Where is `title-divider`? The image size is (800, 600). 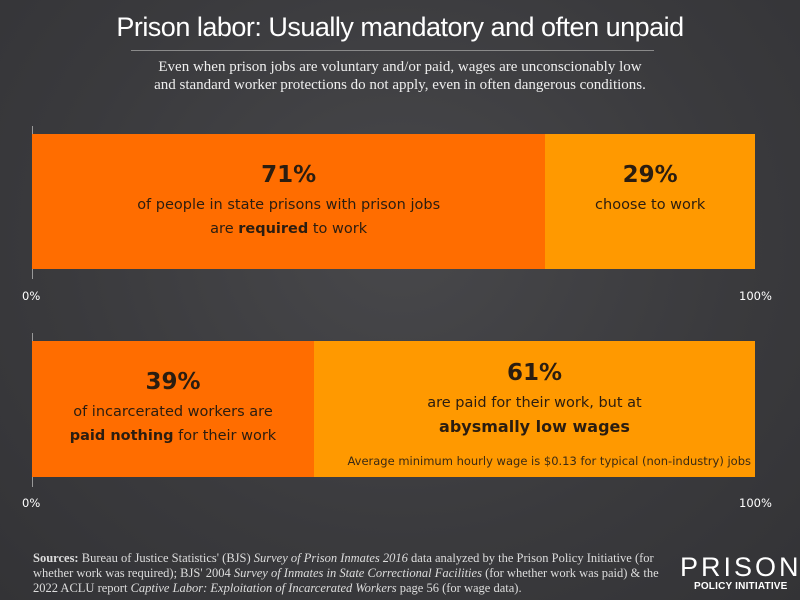
title-divider is located at coordinates (392, 50).